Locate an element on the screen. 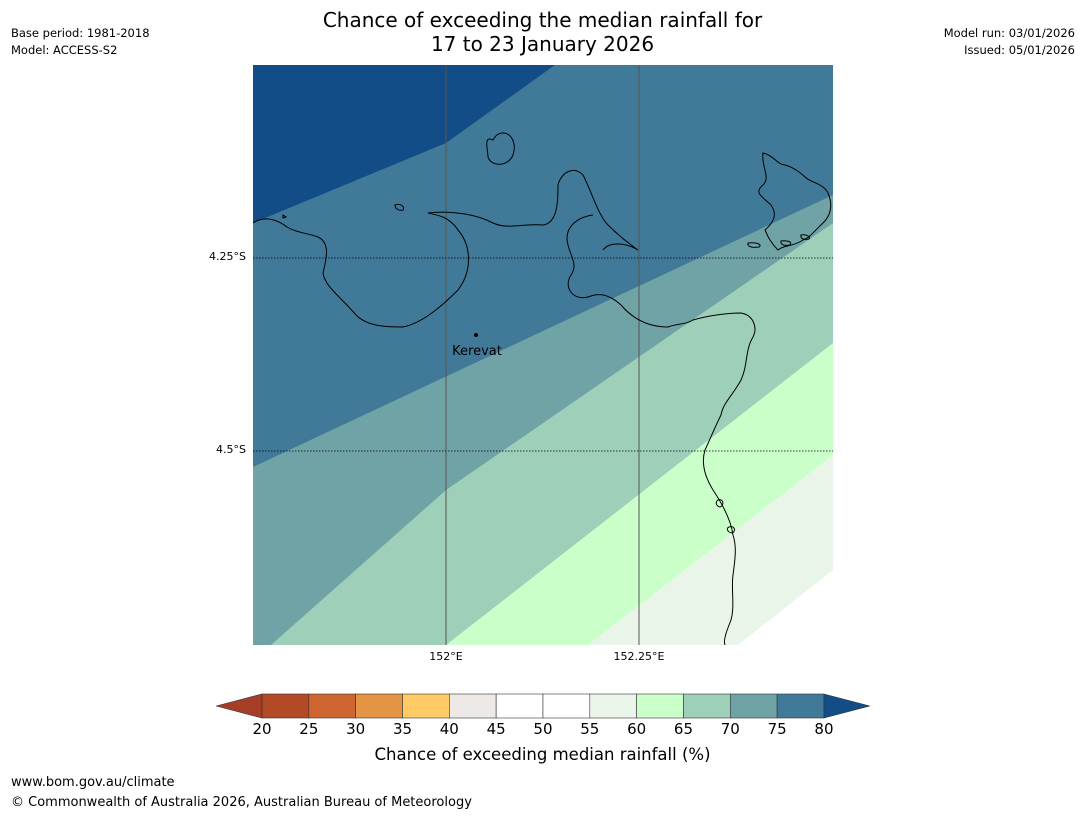 This screenshot has width=1085, height=816. metadata-right: Model run: 03/01/2026 Issued: 05/01/2026 is located at coordinates (1009, 42).